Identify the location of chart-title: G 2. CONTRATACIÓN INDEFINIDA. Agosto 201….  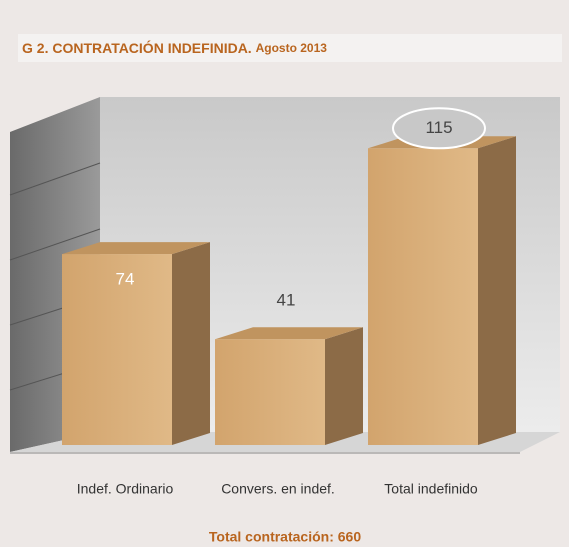
(174, 47).